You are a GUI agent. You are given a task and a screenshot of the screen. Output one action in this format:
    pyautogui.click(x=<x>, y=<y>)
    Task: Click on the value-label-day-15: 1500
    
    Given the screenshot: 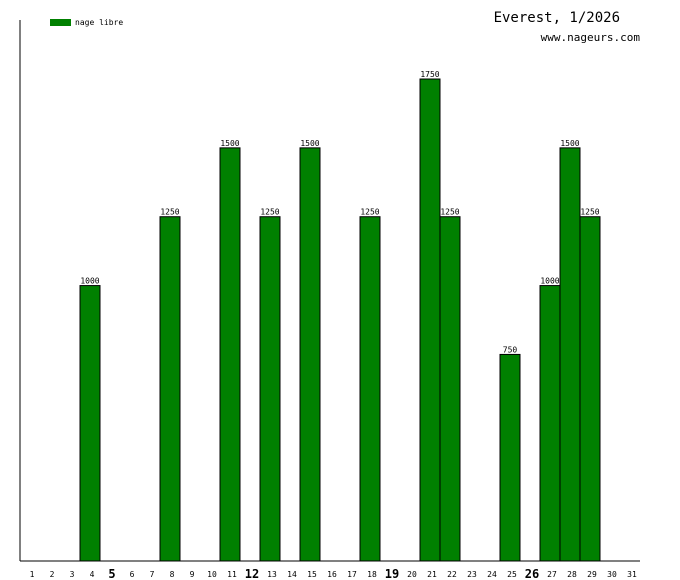 What is the action you would take?
    pyautogui.click(x=309, y=143)
    